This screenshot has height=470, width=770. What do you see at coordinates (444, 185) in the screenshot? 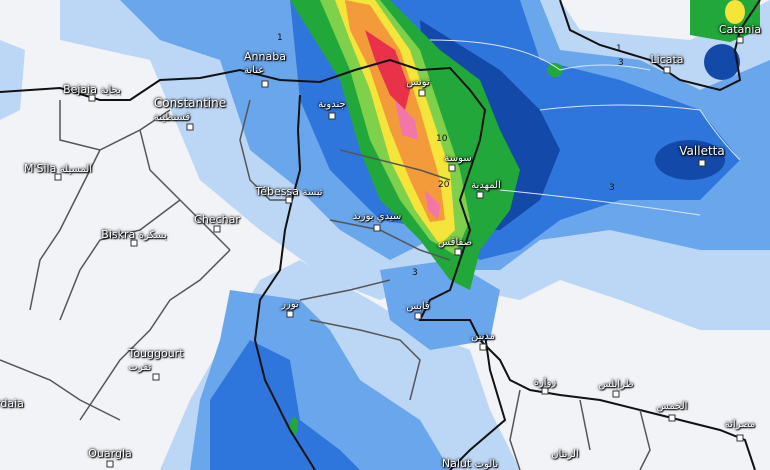
I see `contour-label: 20` at bounding box center [444, 185].